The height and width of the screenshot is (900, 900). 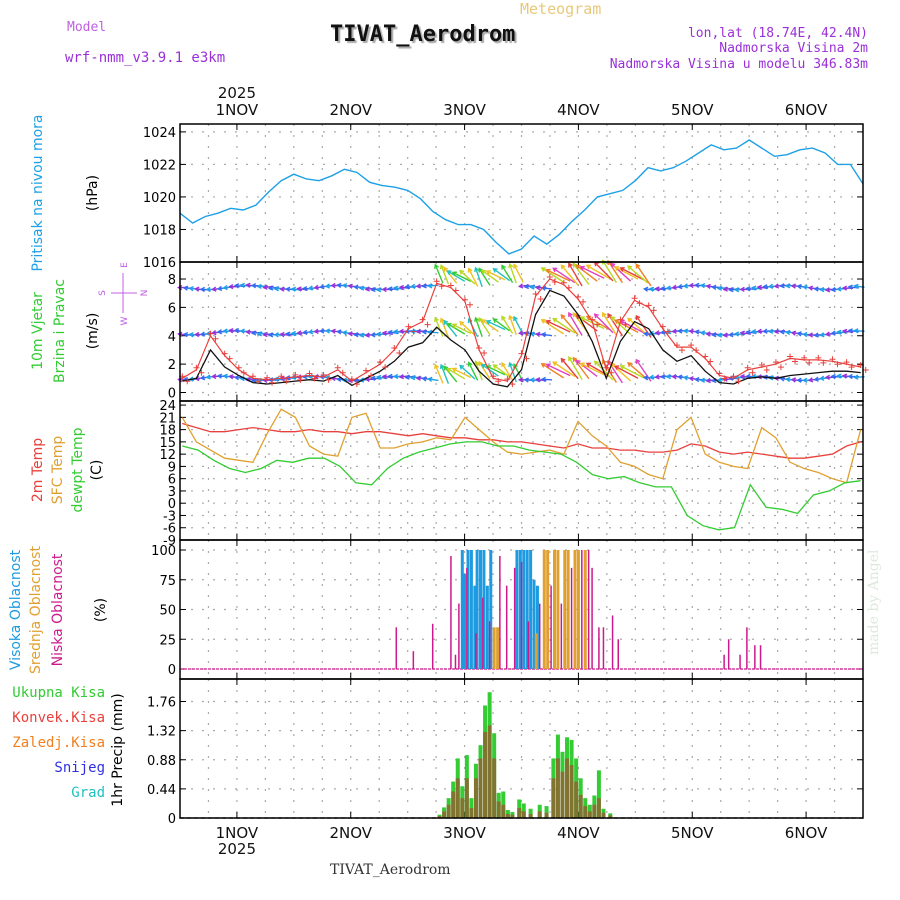 I want to click on y-tick-label: 0, so click(x=172, y=670).